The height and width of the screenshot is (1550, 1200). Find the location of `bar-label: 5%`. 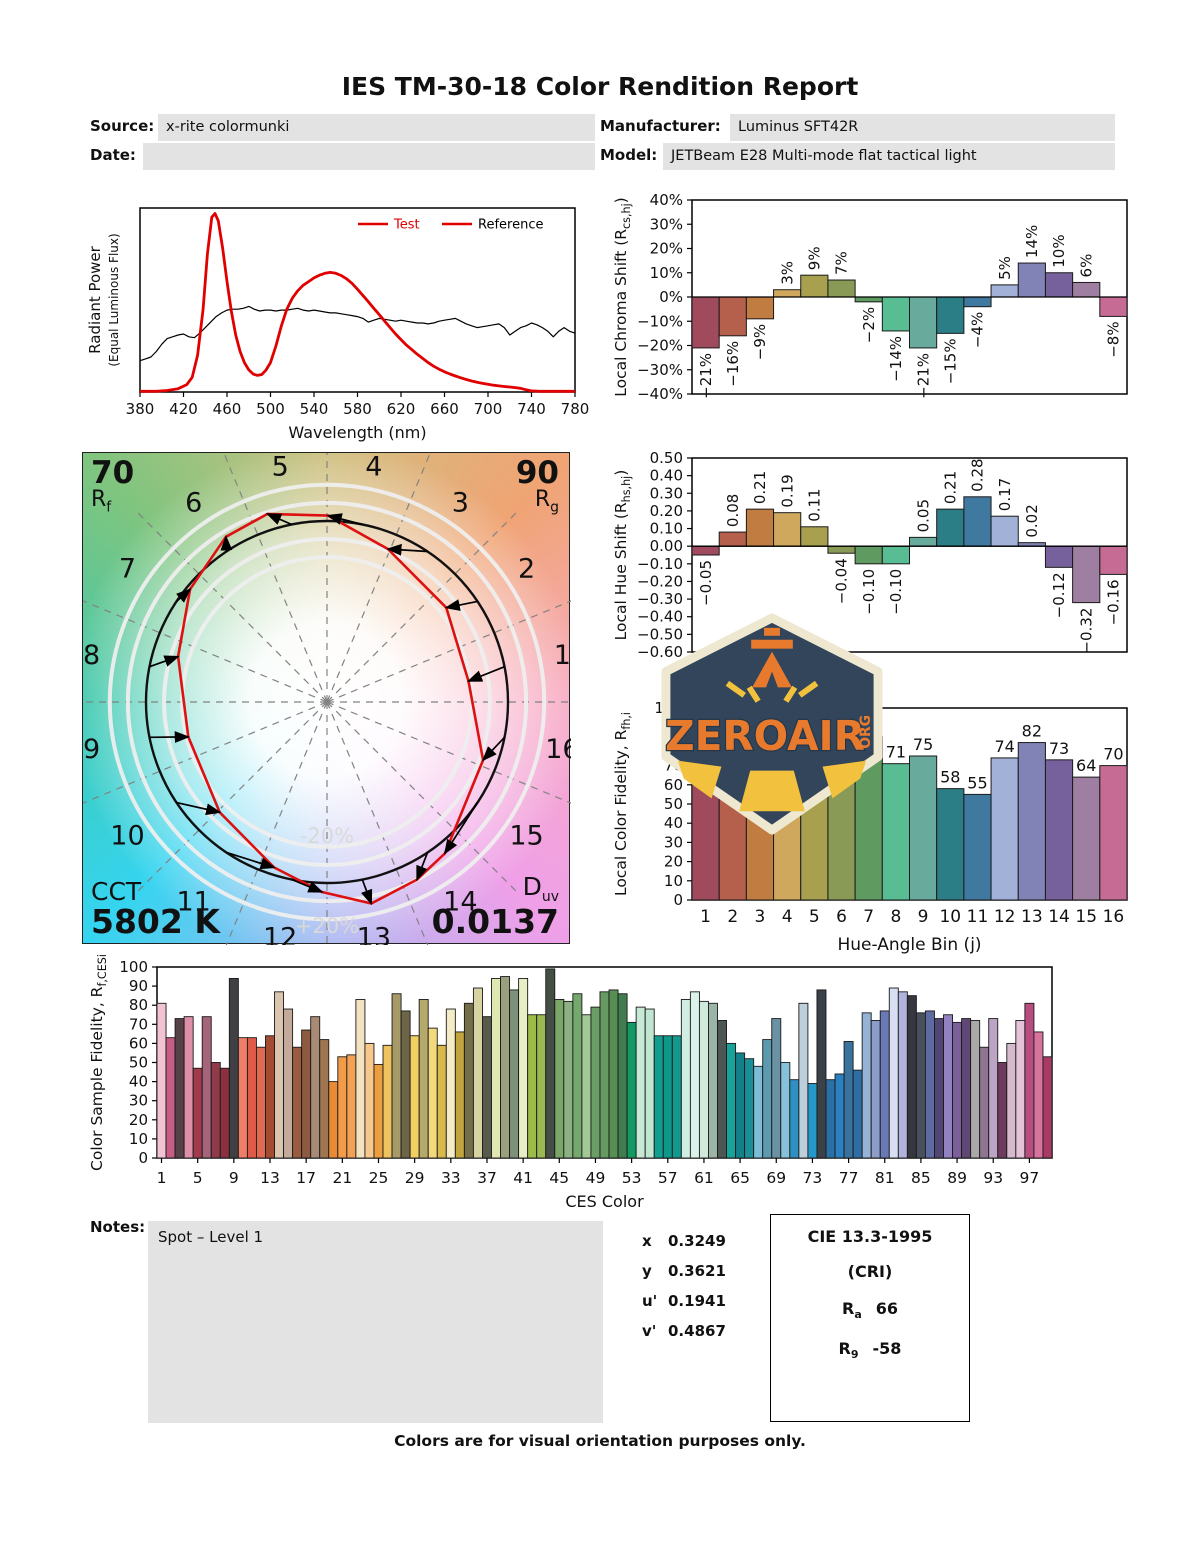

bar-label: 5% is located at coordinates (1005, 268).